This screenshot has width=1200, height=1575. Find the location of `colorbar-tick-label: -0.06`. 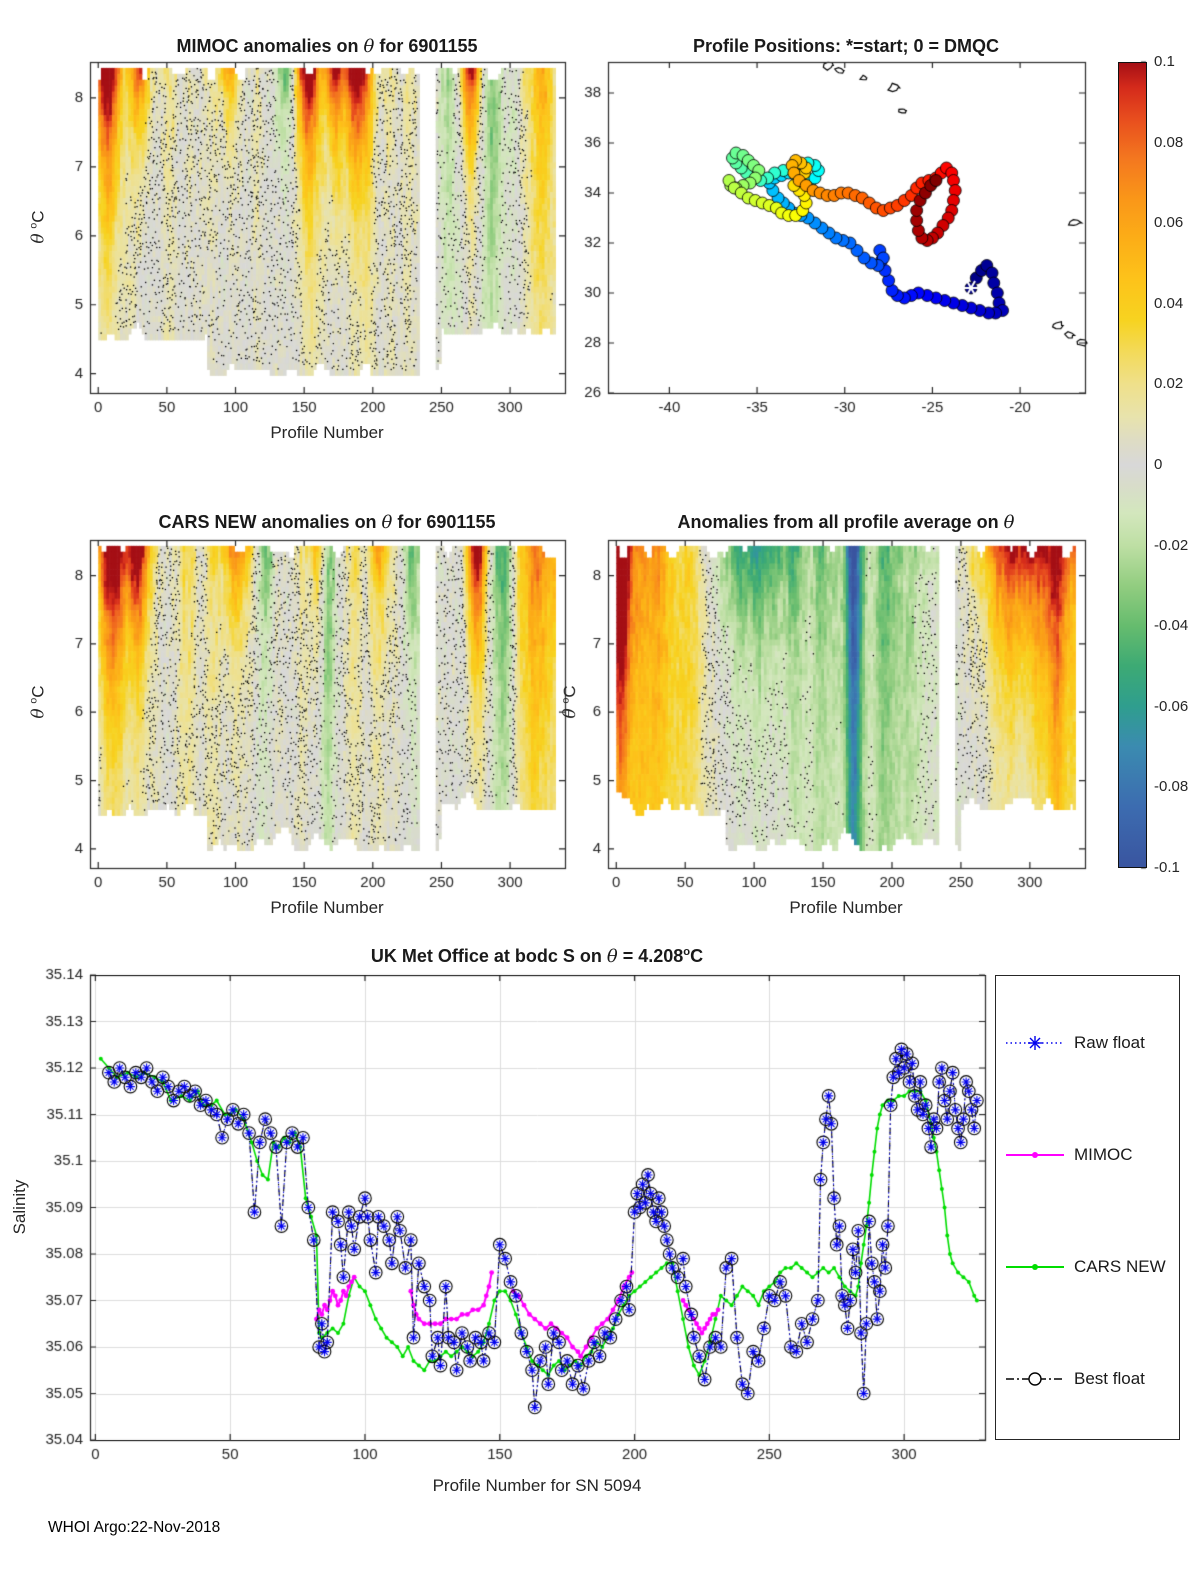

colorbar-tick-label: -0.06 is located at coordinates (1171, 706).